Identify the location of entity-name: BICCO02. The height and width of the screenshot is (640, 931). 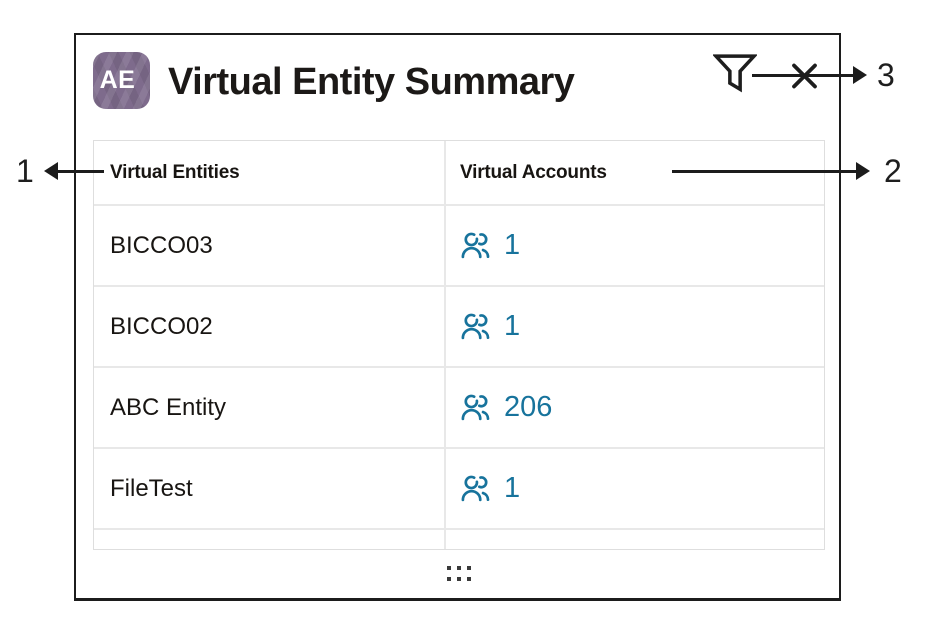
(161, 326).